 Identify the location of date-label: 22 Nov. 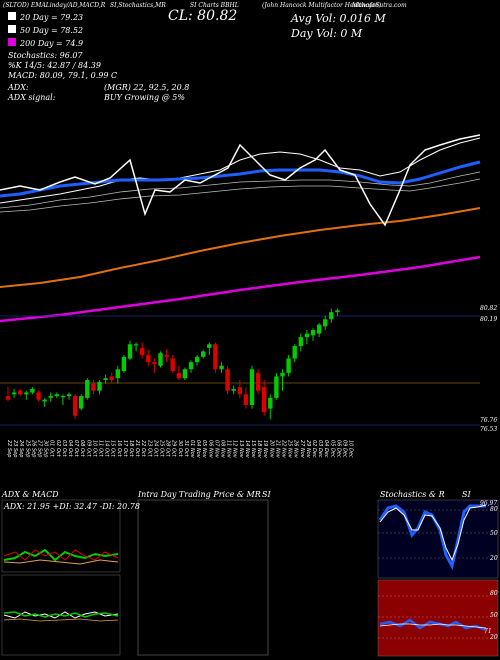
(284, 449).